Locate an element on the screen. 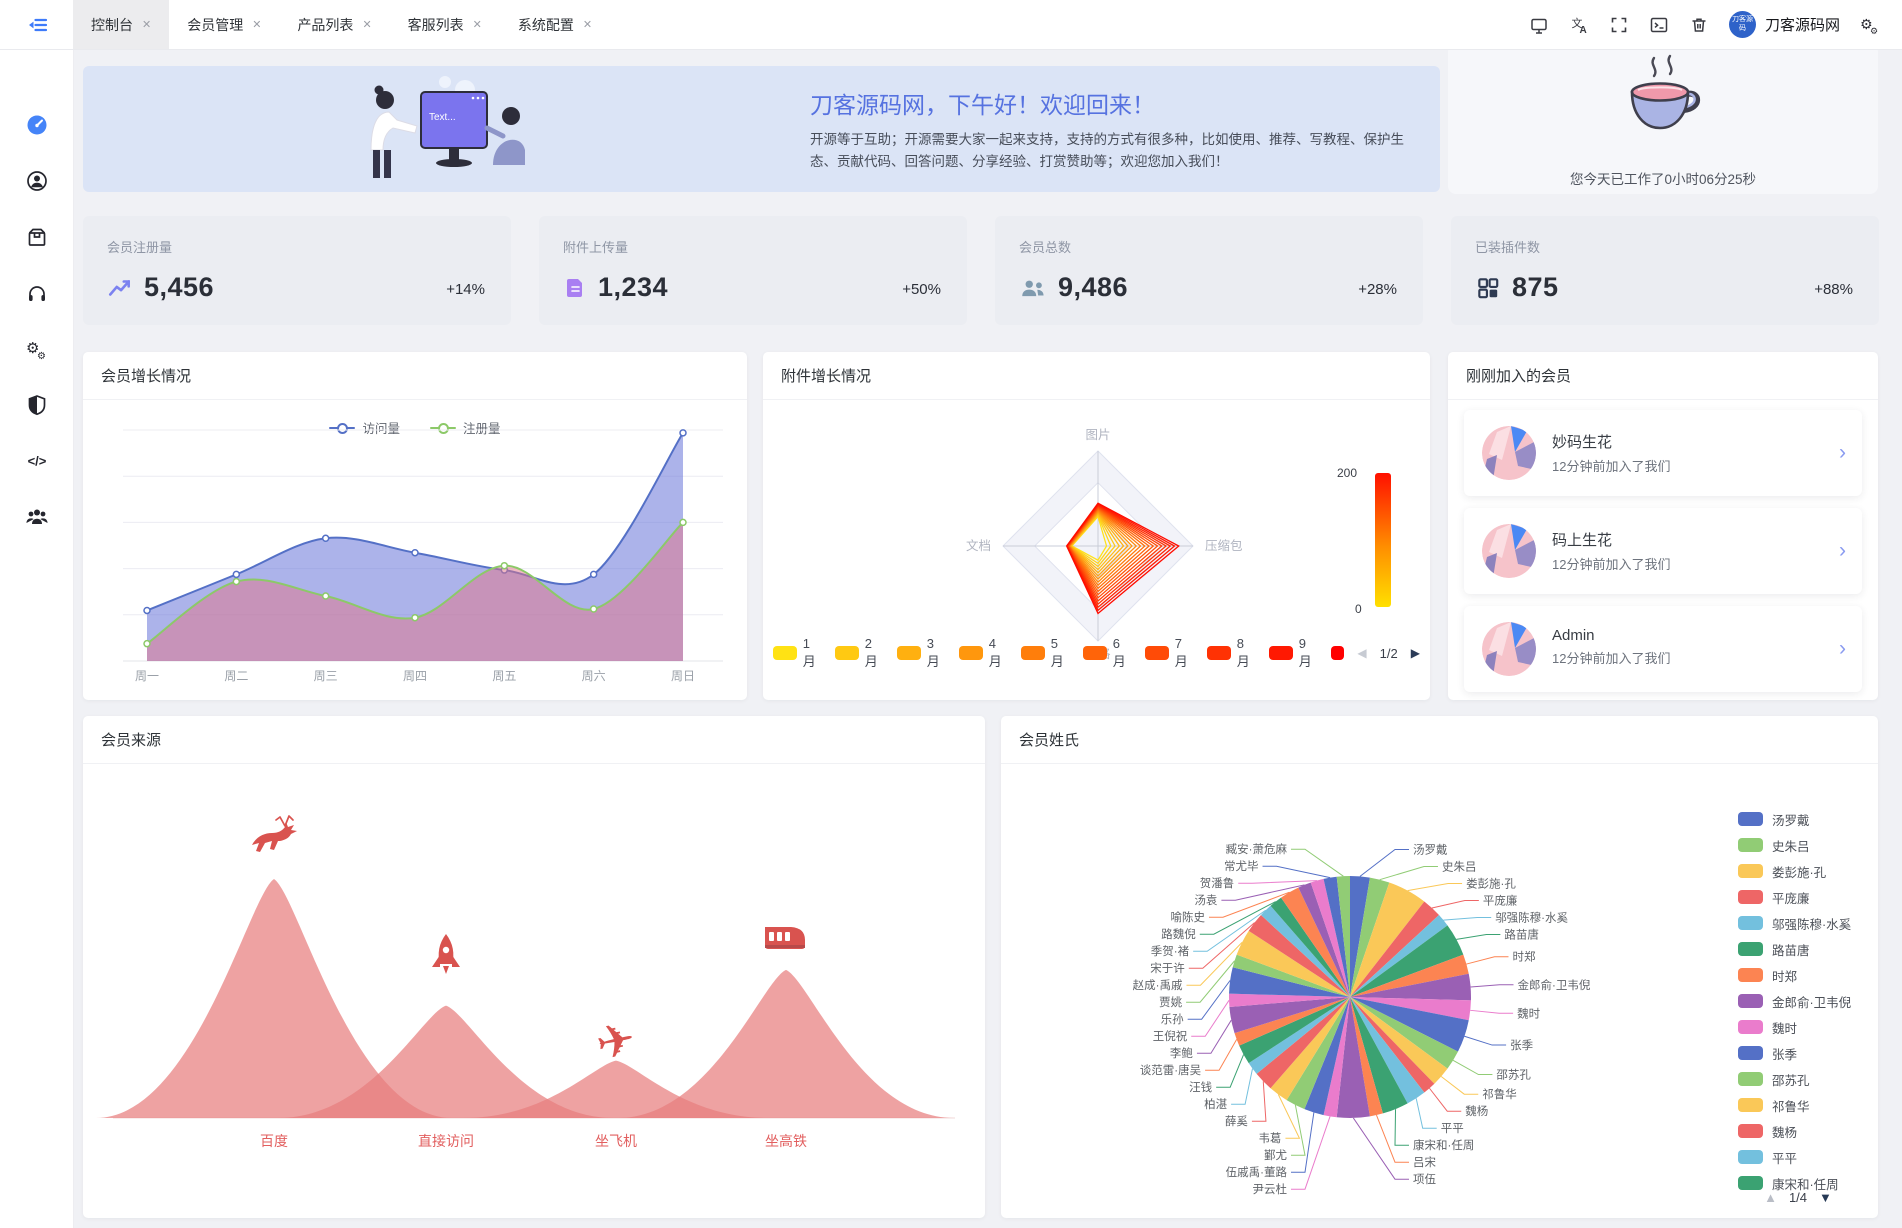 The height and width of the screenshot is (1228, 1902). stat-delta: +88% is located at coordinates (1833, 289).